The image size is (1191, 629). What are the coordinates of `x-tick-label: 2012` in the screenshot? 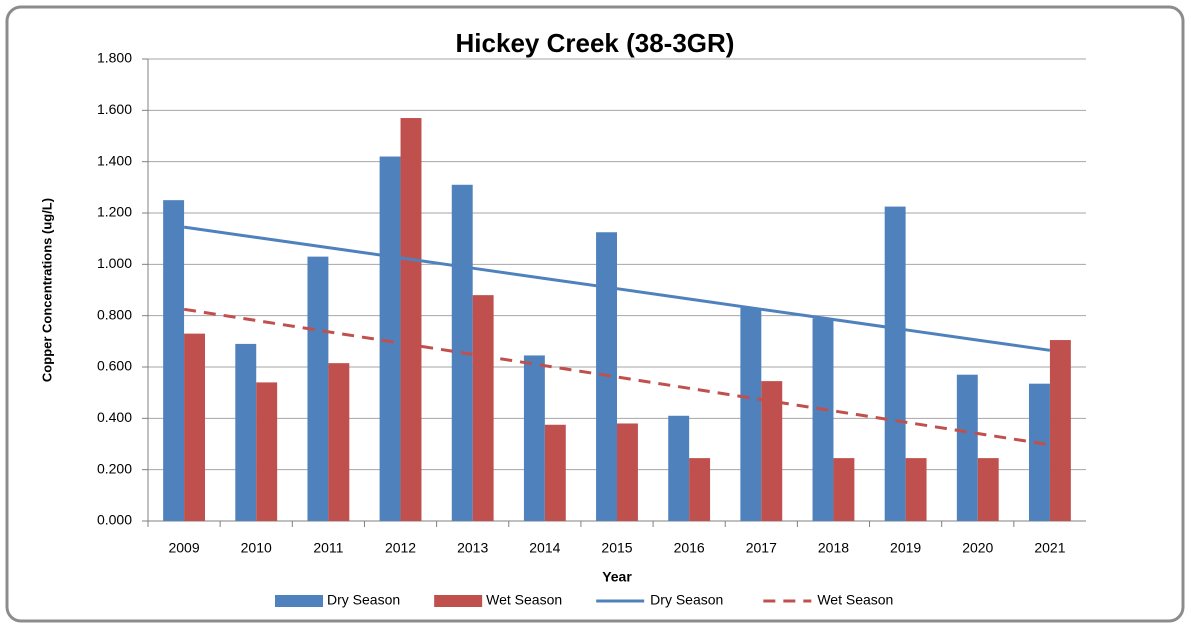 It's located at (400, 548).